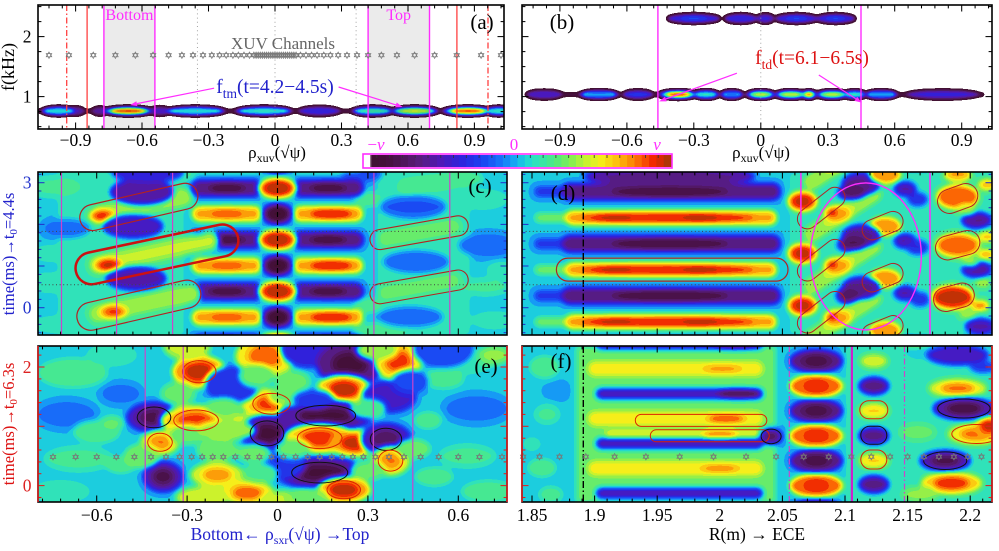 The width and height of the screenshot is (999, 551). What do you see at coordinates (280, 535) in the screenshot?
I see `svg-text: Bottom← ρsxr(√ψ) →Top` at bounding box center [280, 535].